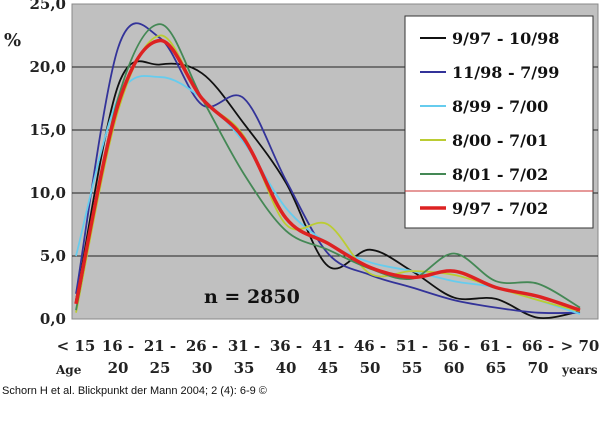 This screenshot has height=443, width=600. Describe the element at coordinates (496, 368) in the screenshot. I see `x-tick-label-line2: 65` at that location.